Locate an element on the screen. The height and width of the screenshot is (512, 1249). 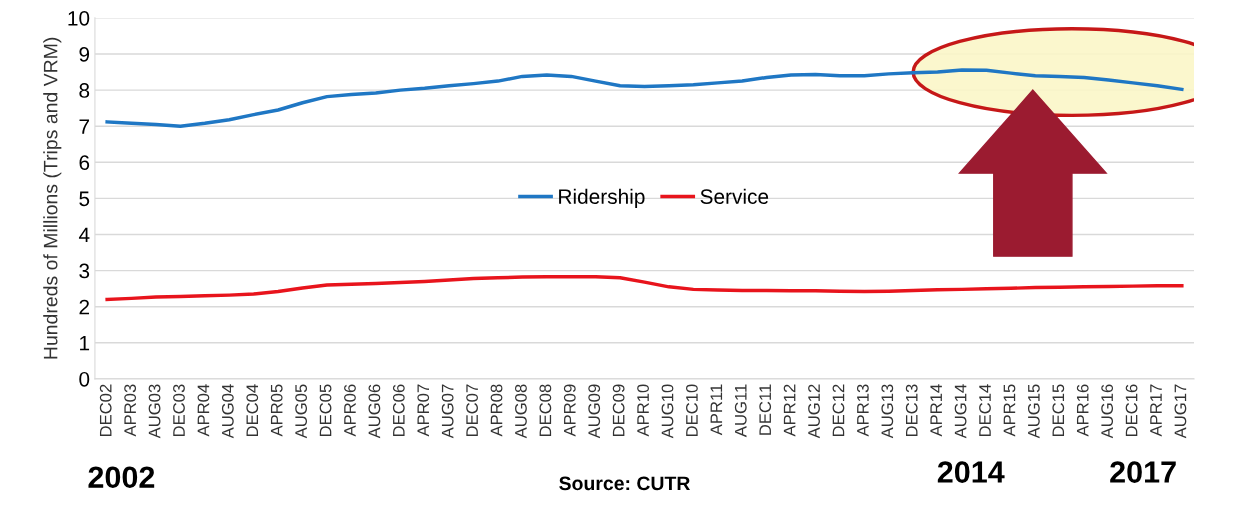
y-tick-label: 6 is located at coordinates (84, 163).